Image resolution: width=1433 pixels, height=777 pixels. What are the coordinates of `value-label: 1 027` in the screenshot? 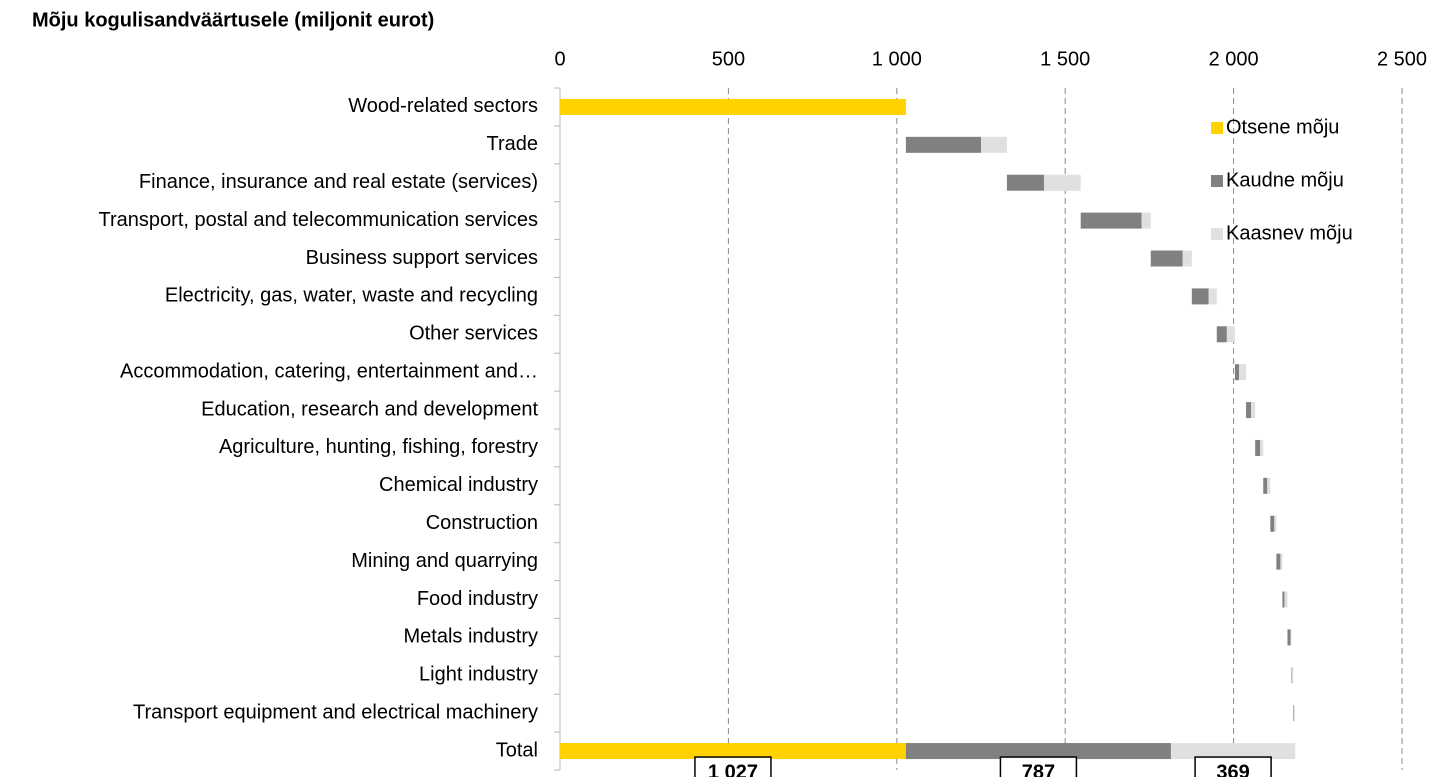 It's located at (733, 769).